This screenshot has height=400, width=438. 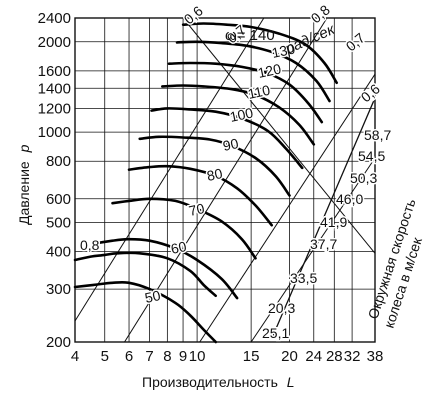 What do you see at coordinates (58, 223) in the screenshot?
I see `y-tick-label: 500` at bounding box center [58, 223].